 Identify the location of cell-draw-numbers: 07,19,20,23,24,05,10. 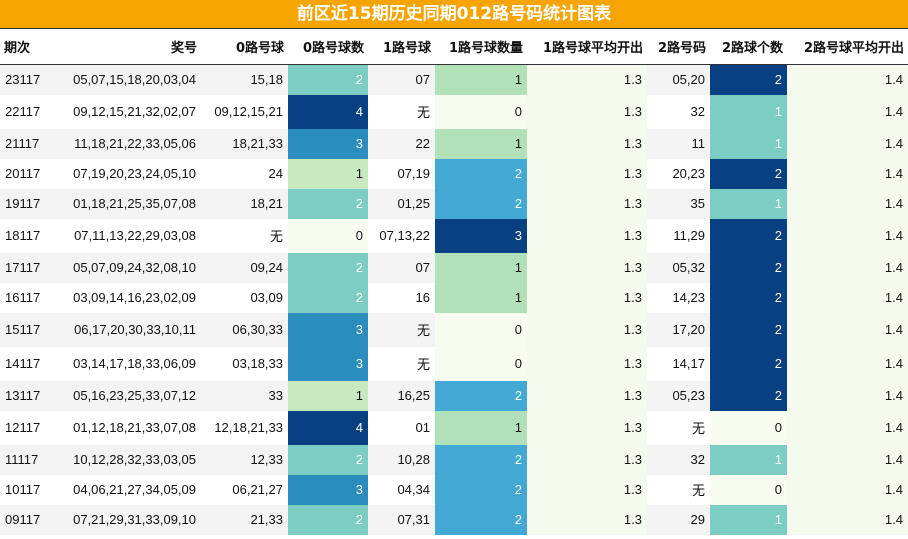
(127, 173).